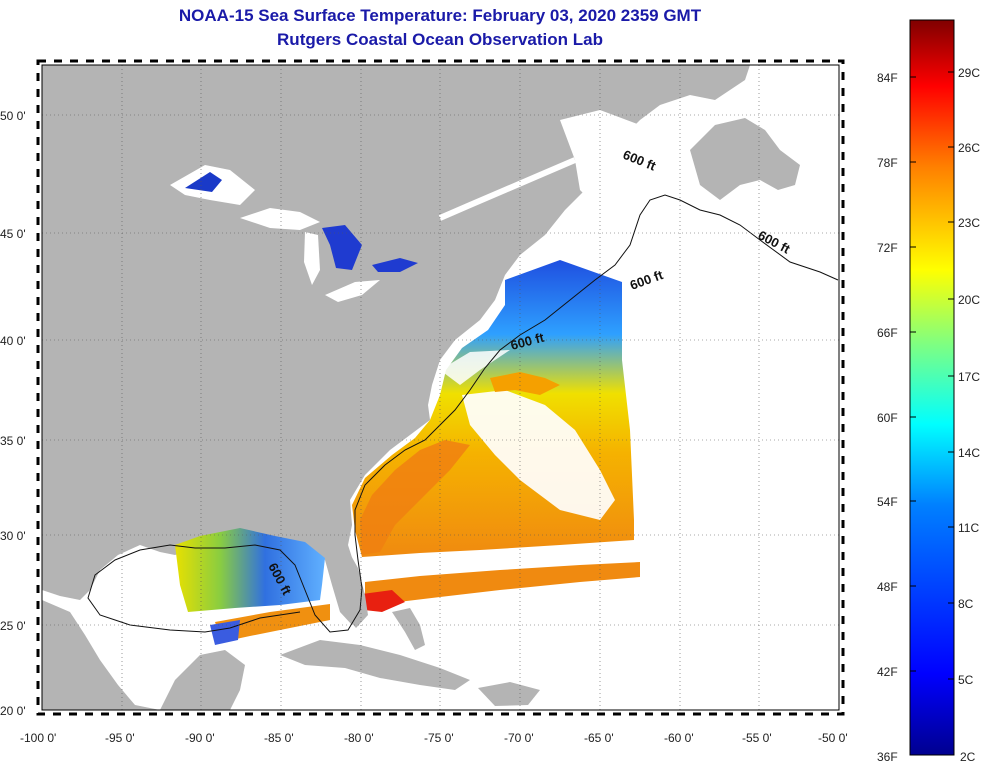 The width and height of the screenshot is (984, 770). Describe the element at coordinates (272, 623) in the screenshot. I see `sst-swath-gulf-south` at that location.